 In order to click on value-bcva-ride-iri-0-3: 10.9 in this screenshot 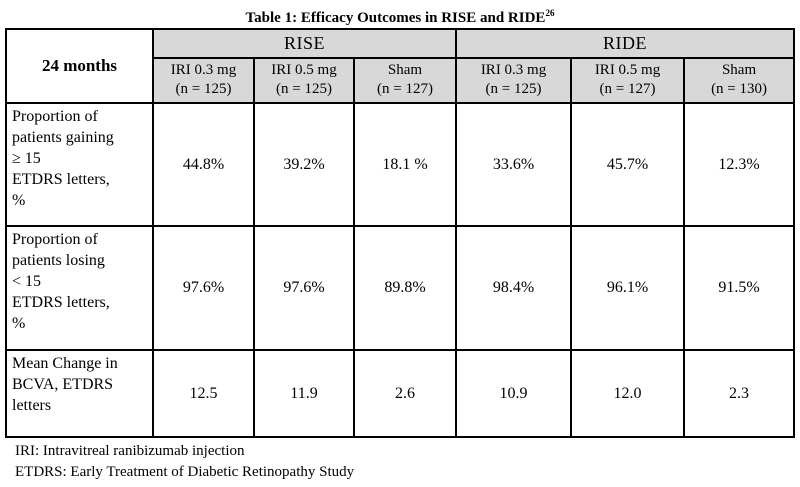, I will do `click(514, 393)`.